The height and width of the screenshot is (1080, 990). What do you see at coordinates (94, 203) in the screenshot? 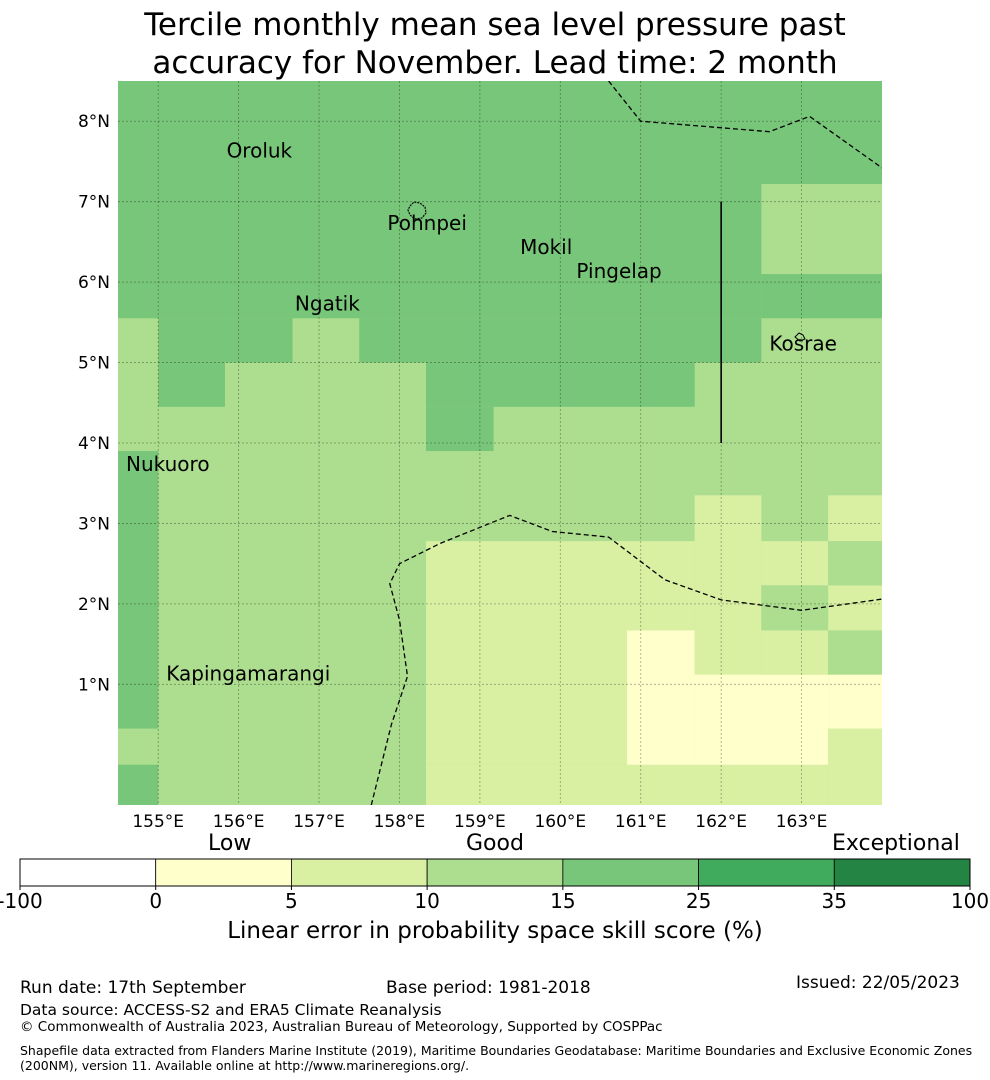
I see `y-tick-label: 7°N` at bounding box center [94, 203].